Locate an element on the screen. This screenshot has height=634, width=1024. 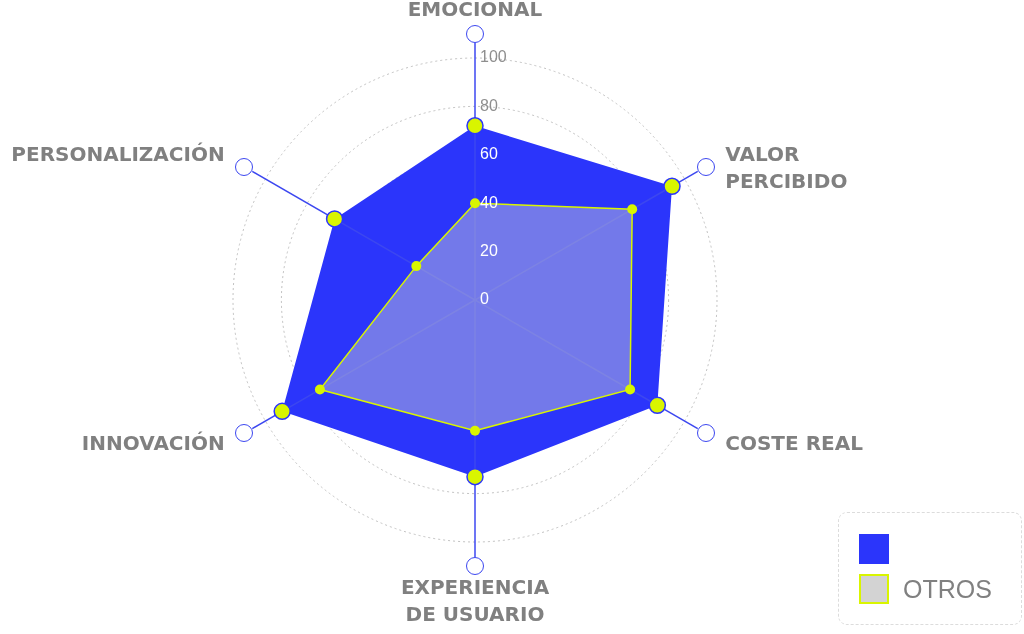
spoke-label: COSTE REAL is located at coordinates (794, 442).